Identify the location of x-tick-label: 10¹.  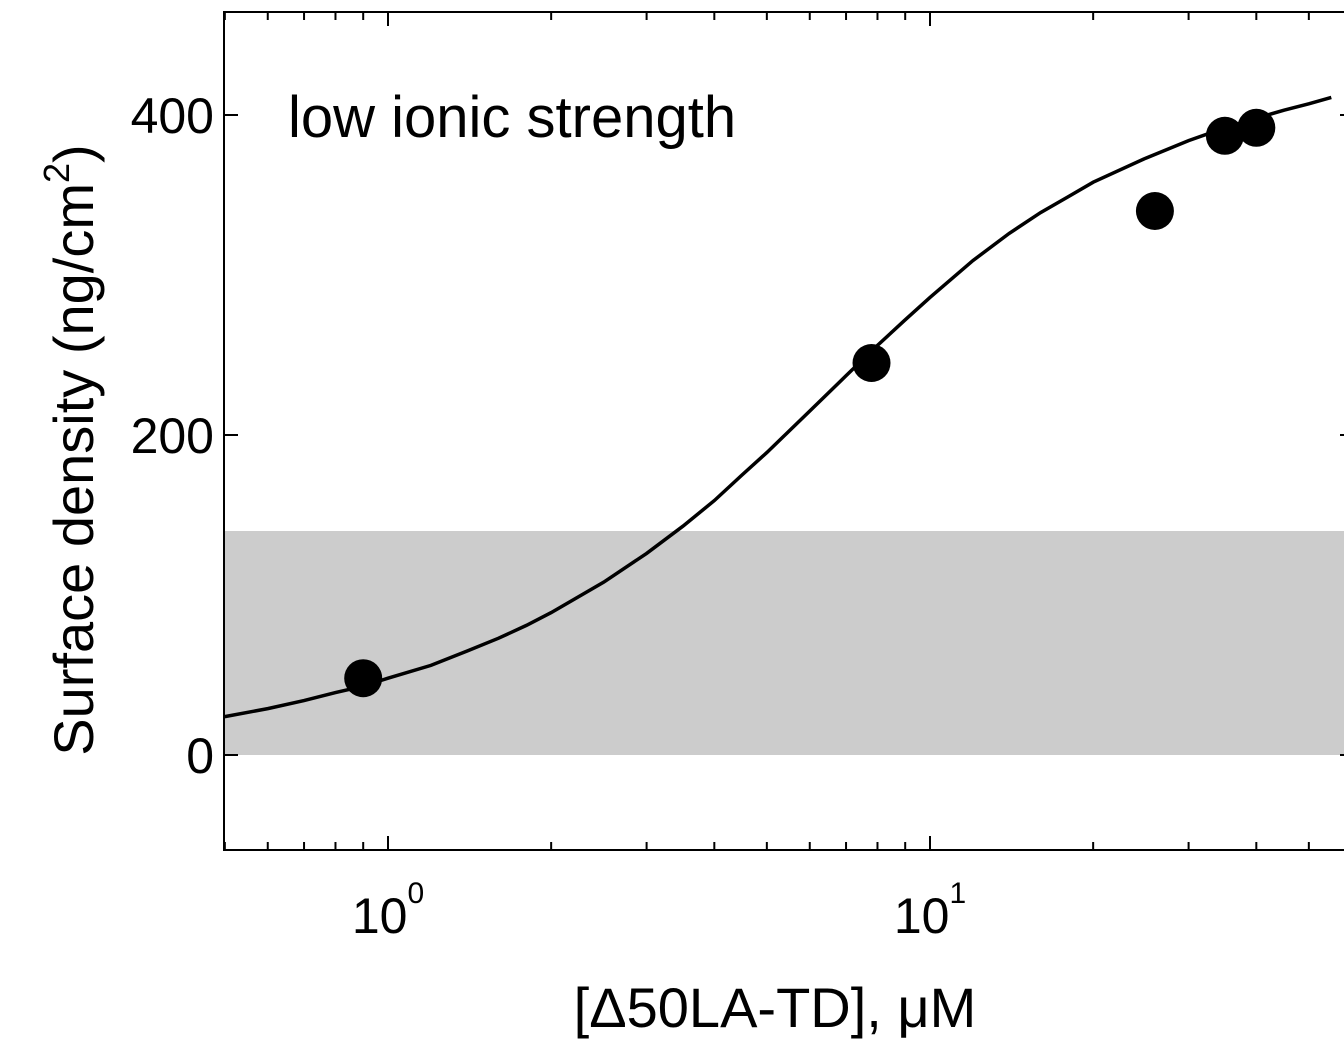
(930, 910).